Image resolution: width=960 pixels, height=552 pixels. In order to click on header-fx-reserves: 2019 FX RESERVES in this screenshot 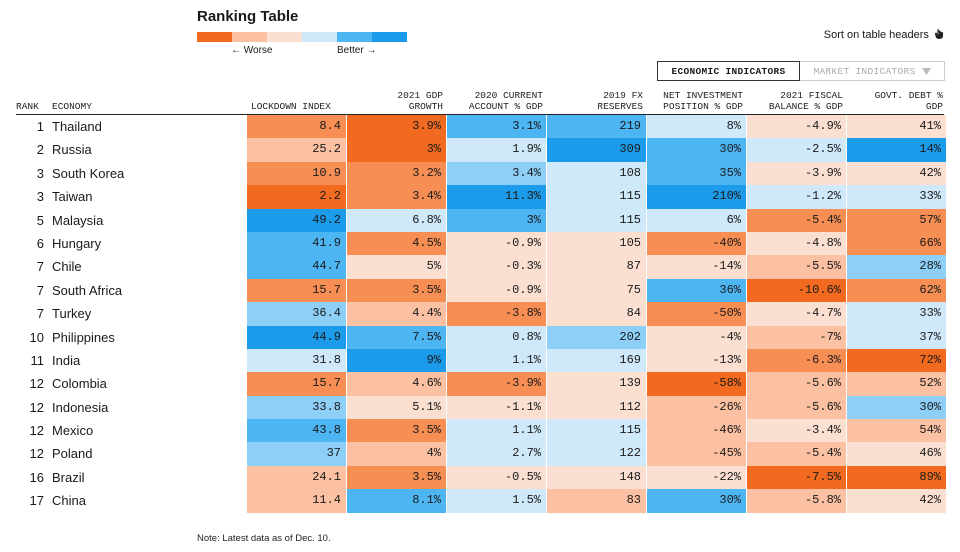, I will do `click(620, 101)`.